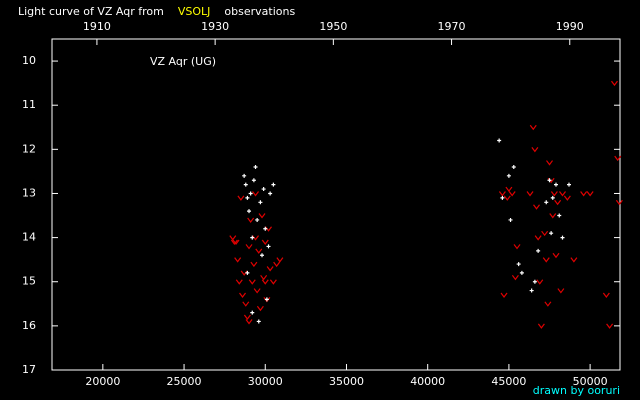  What do you see at coordinates (102, 381) in the screenshot?
I see `x-tick-label: 20000` at bounding box center [102, 381].